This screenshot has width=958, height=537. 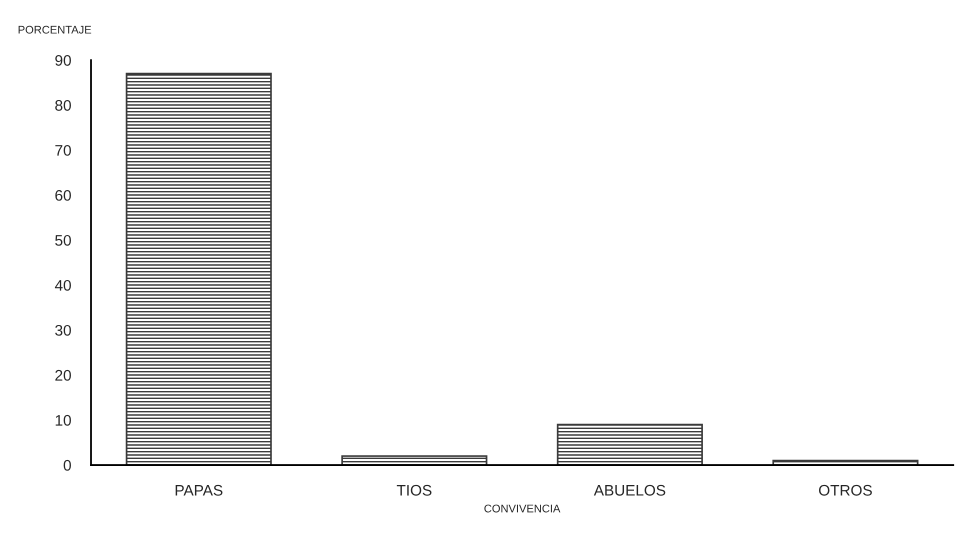 What do you see at coordinates (845, 490) in the screenshot?
I see `x-tick-label: OTROS` at bounding box center [845, 490].